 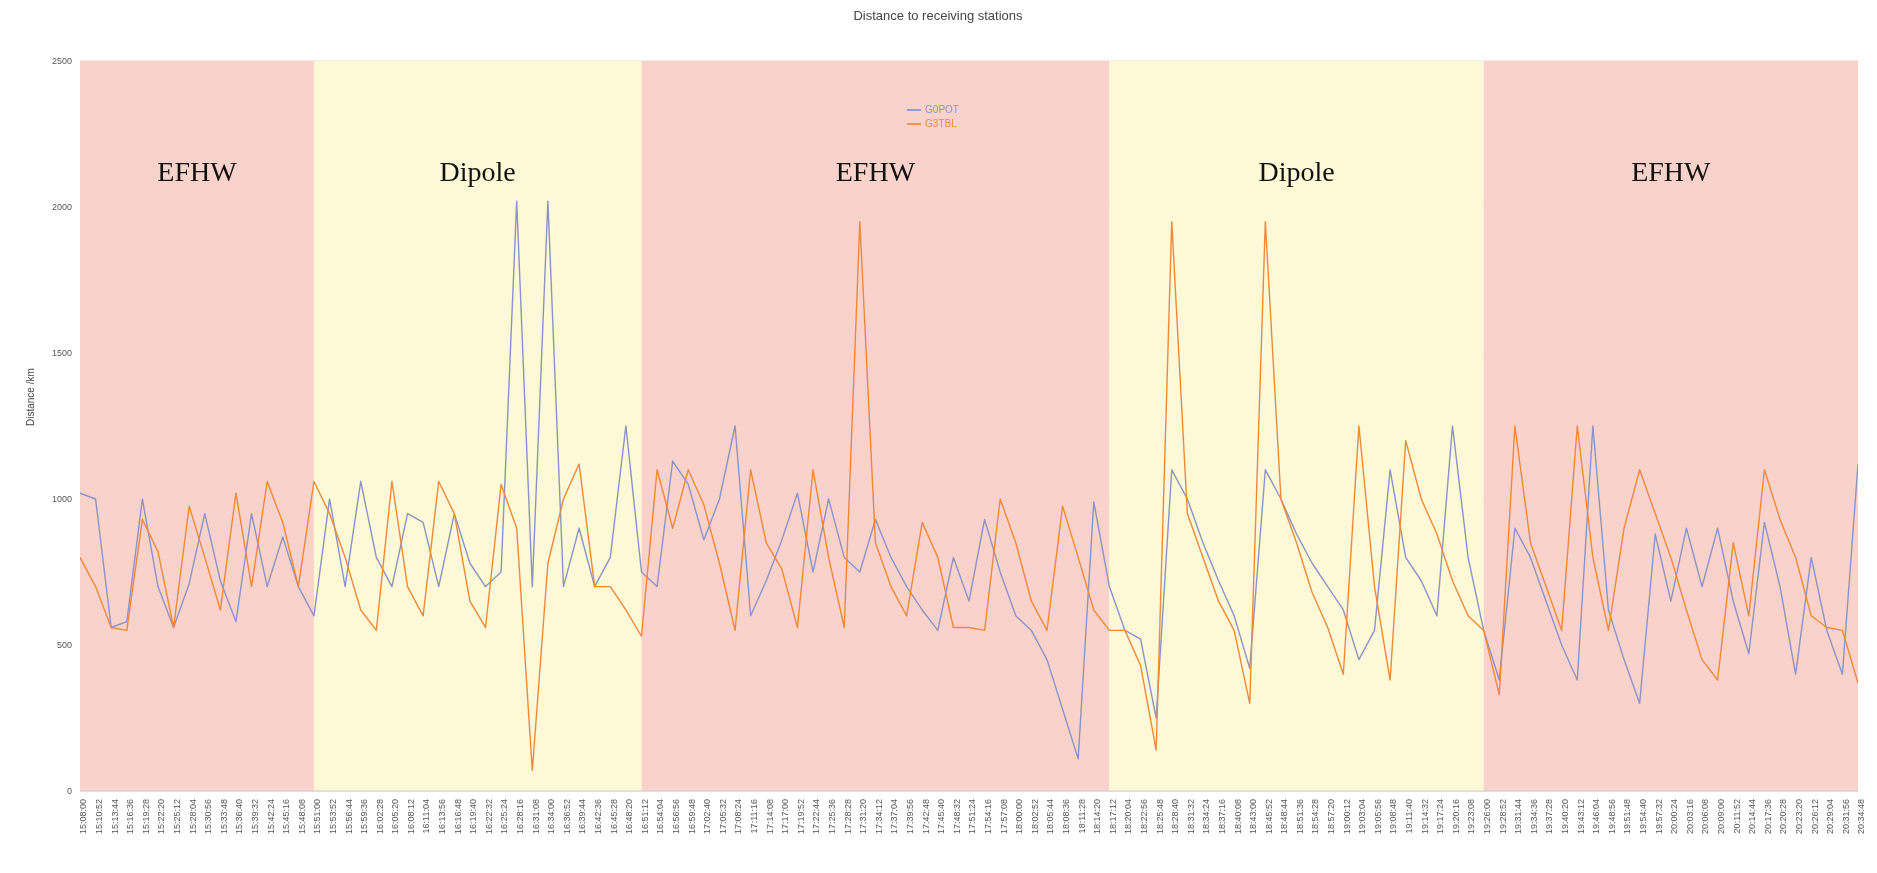 I want to click on x-tick-label: 16:31:08, so click(x=535, y=817).